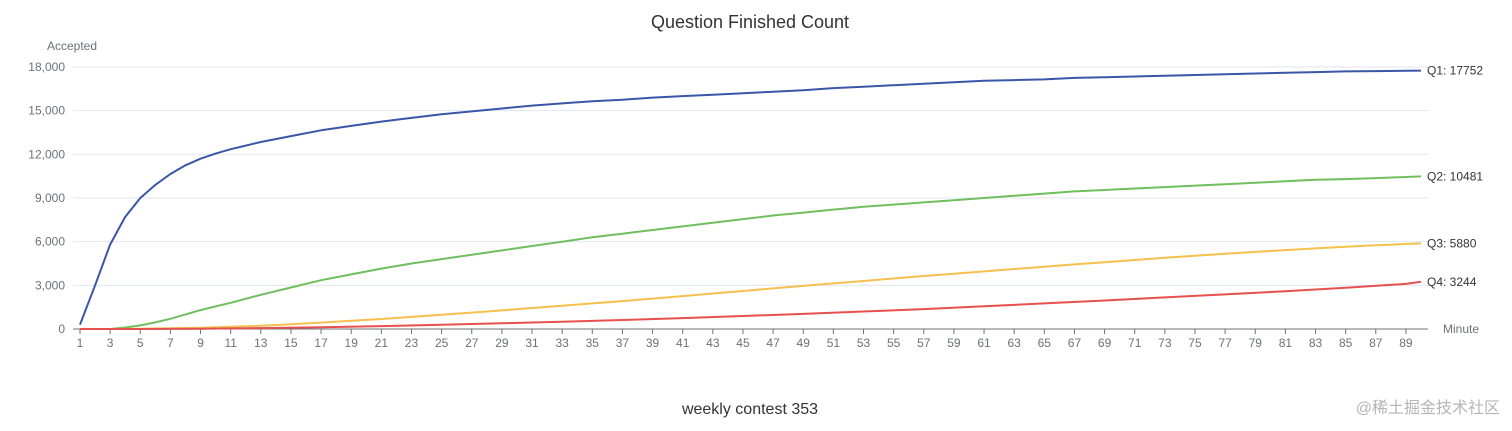 The width and height of the screenshot is (1512, 431). Describe the element at coordinates (1406, 343) in the screenshot. I see `x-tick-label: 89` at that location.